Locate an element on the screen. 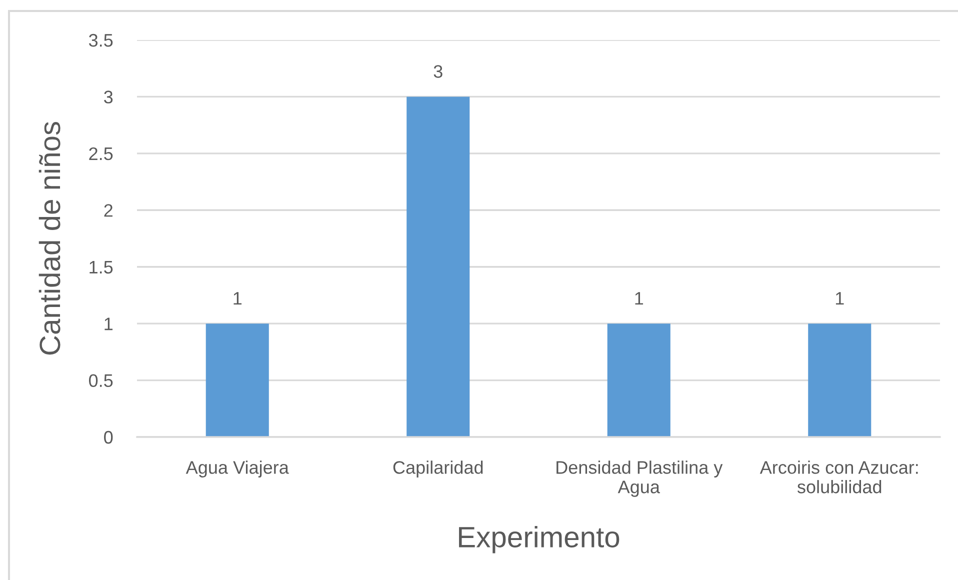  y-tick-label: 3 is located at coordinates (108, 97).